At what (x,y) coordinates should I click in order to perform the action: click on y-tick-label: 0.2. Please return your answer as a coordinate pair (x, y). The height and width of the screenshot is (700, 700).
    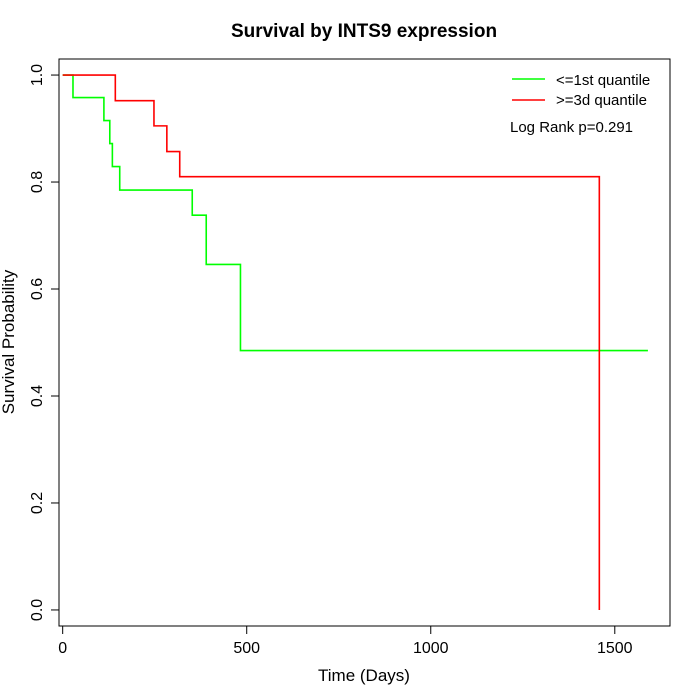
    Looking at the image, I should click on (37, 503).